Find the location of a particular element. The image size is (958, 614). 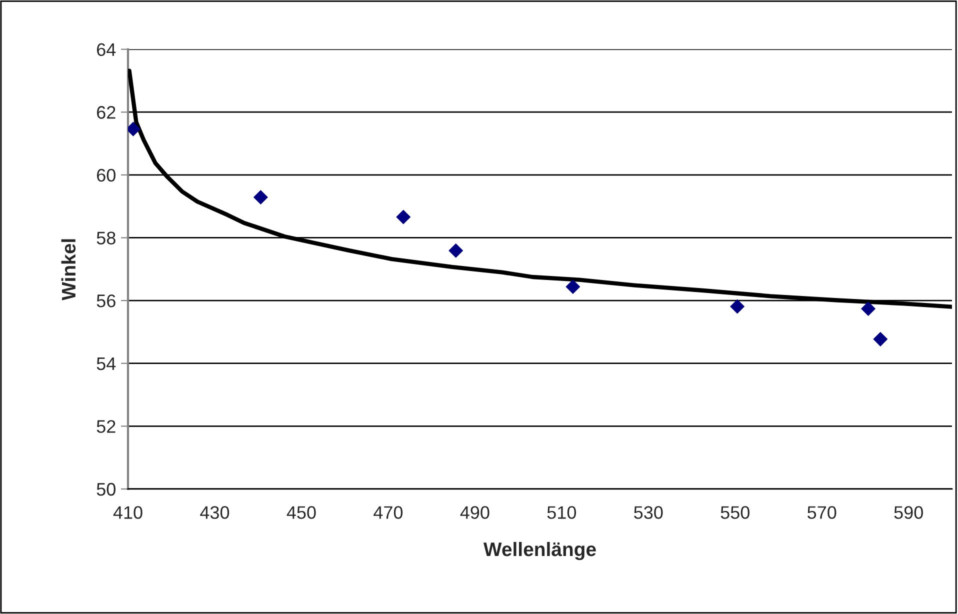

x-tick-label: 590 is located at coordinates (908, 512).